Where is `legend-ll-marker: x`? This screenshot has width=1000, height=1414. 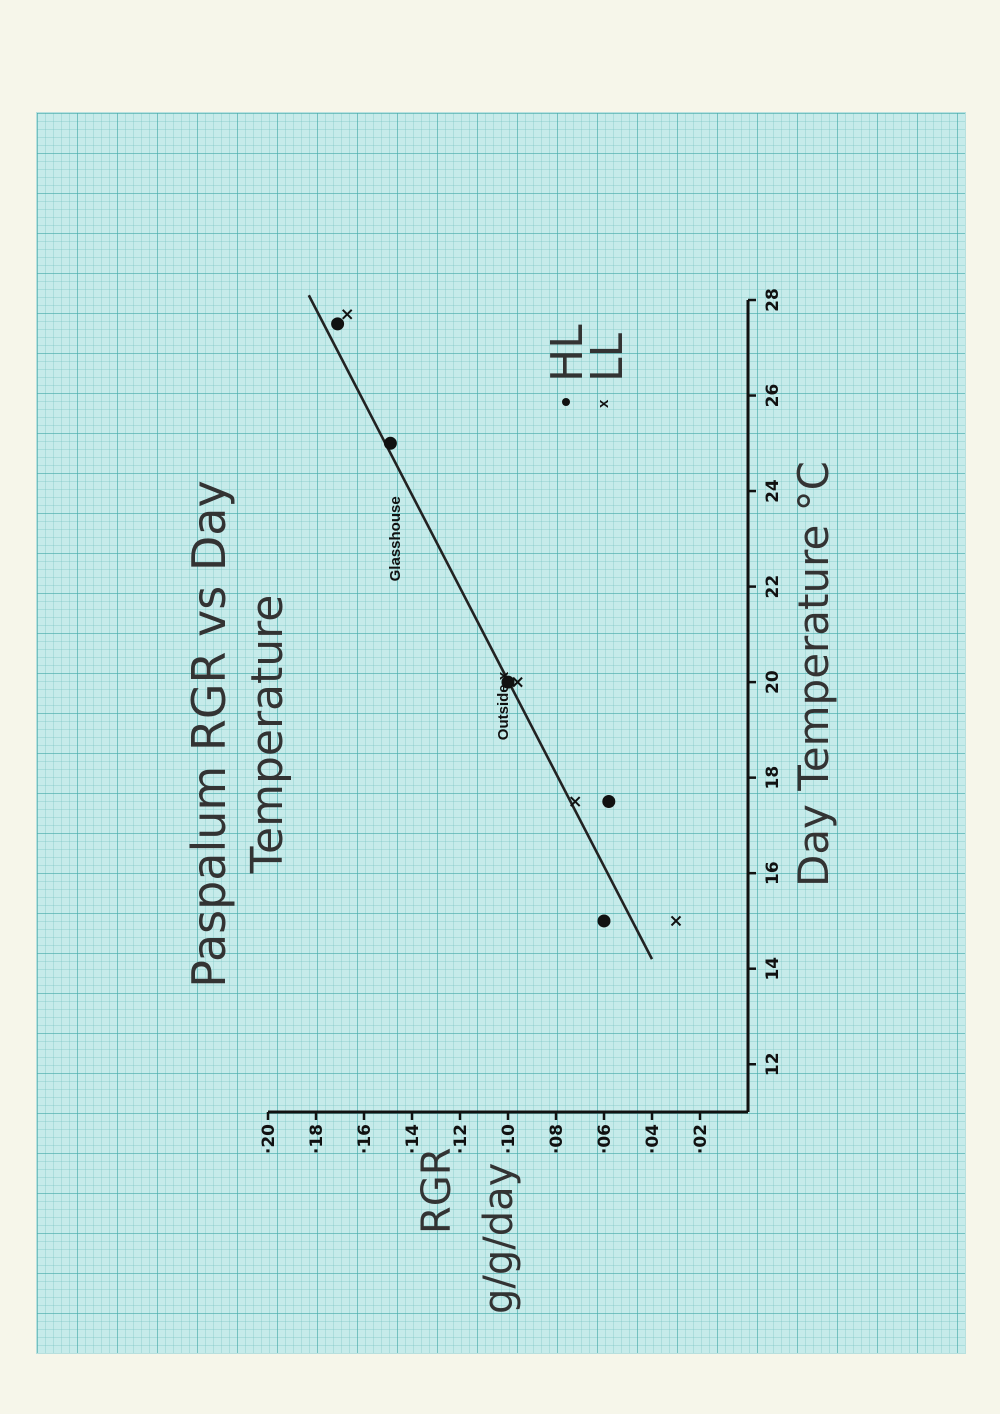 legend-ll-marker: x is located at coordinates (603, 403).